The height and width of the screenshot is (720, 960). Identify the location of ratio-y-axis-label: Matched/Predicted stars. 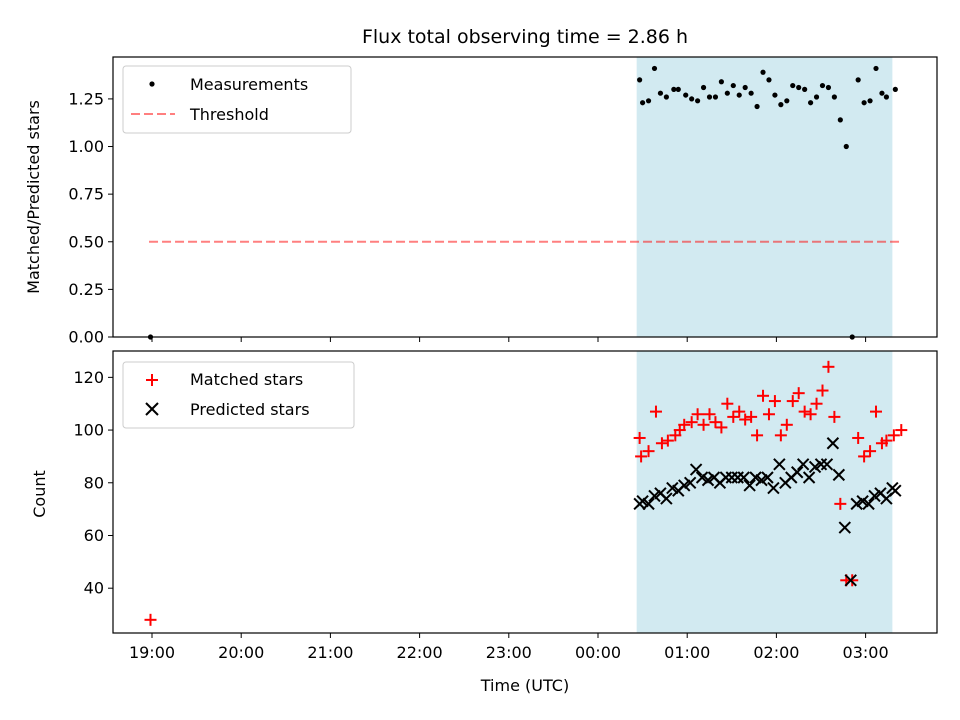
(33, 197).